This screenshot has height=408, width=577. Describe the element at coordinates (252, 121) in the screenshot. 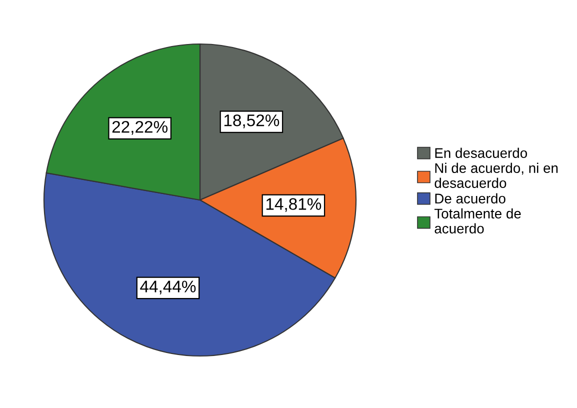

I see `data-label: 18,52%` at that location.